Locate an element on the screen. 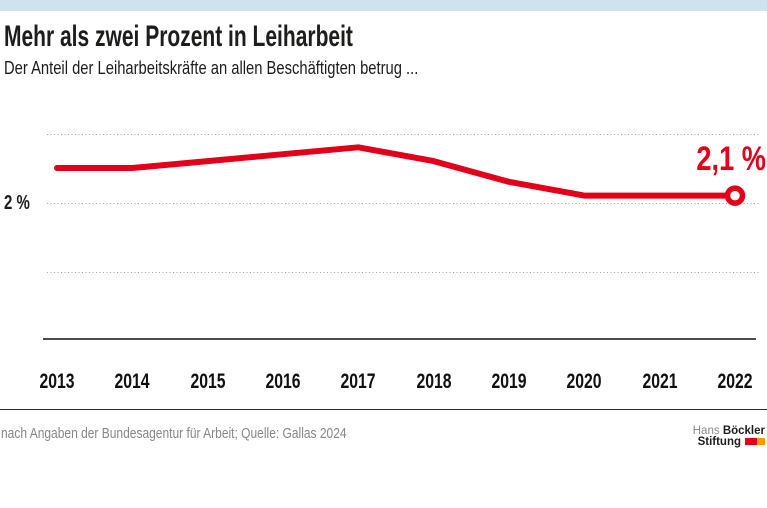 This screenshot has width=767, height=508. x-tick-label-2022: 2022 is located at coordinates (735, 381).